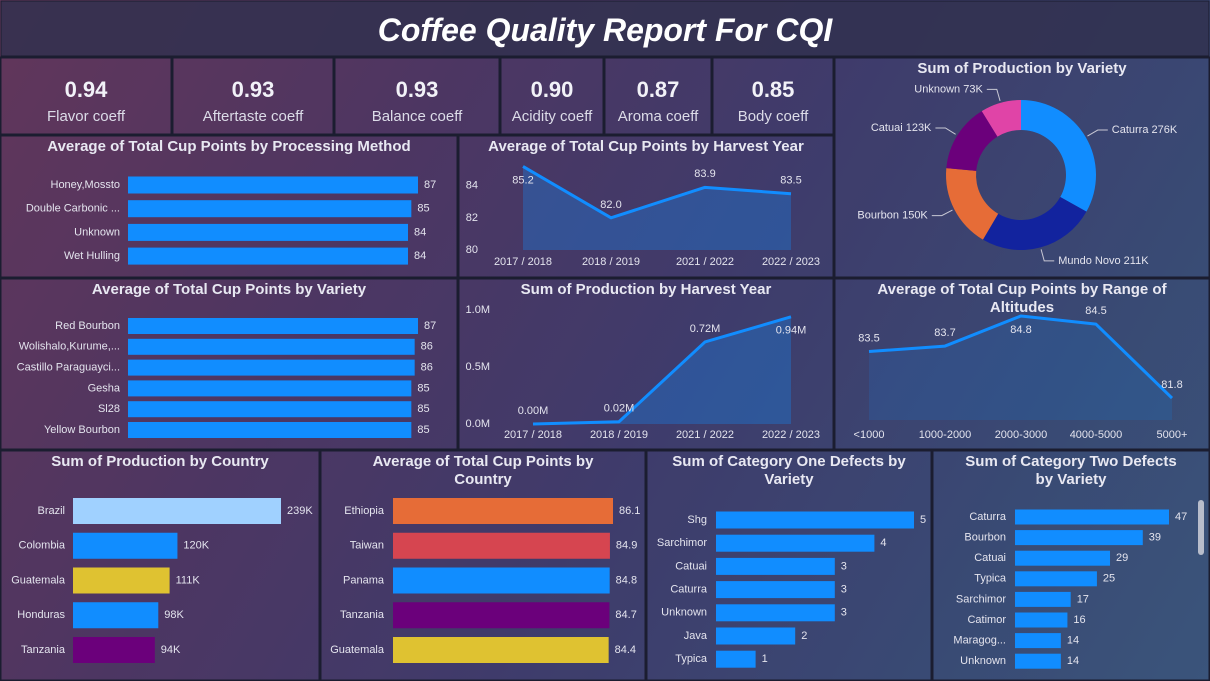  What do you see at coordinates (658, 89) in the screenshot?
I see `kpi-value: 0.87` at bounding box center [658, 89].